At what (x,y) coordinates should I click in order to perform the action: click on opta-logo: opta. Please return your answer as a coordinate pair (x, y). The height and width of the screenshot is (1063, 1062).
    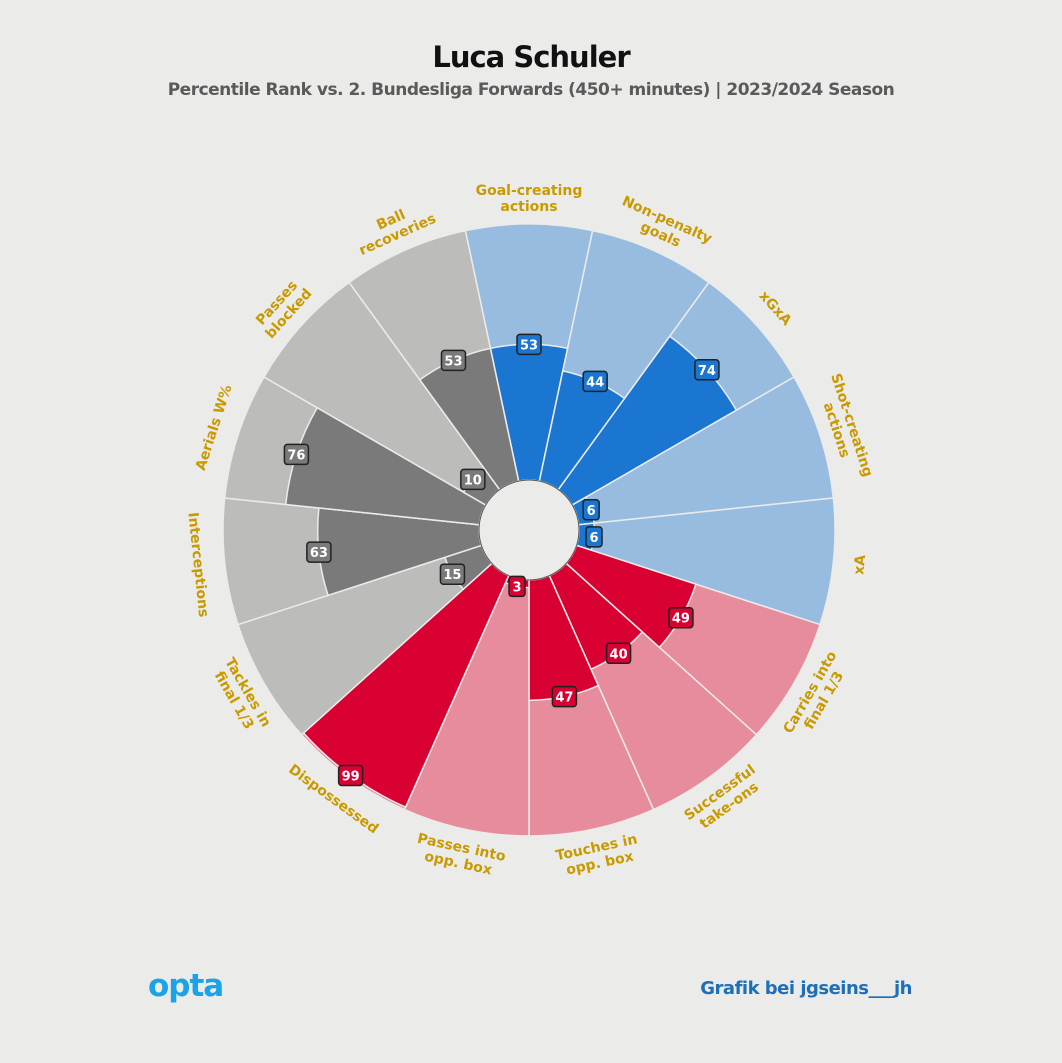
    Looking at the image, I should click on (186, 986).